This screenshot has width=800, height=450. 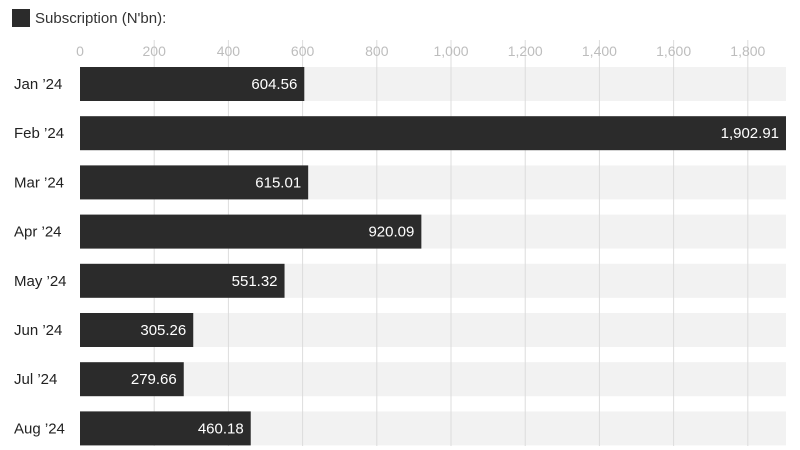 I want to click on bar-value-label: 305.26, so click(x=163, y=330).